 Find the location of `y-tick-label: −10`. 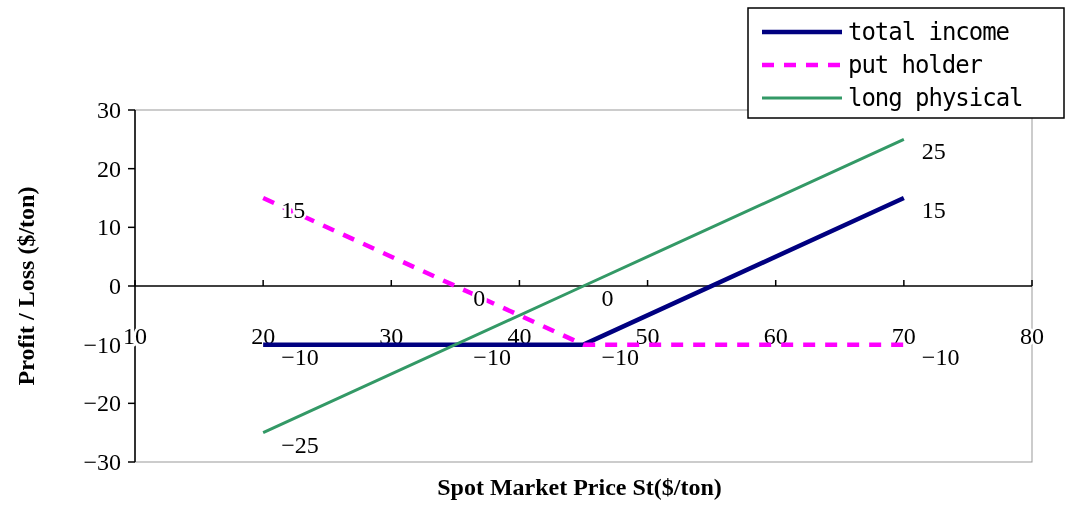

y-tick-label: −10 is located at coordinates (102, 344).